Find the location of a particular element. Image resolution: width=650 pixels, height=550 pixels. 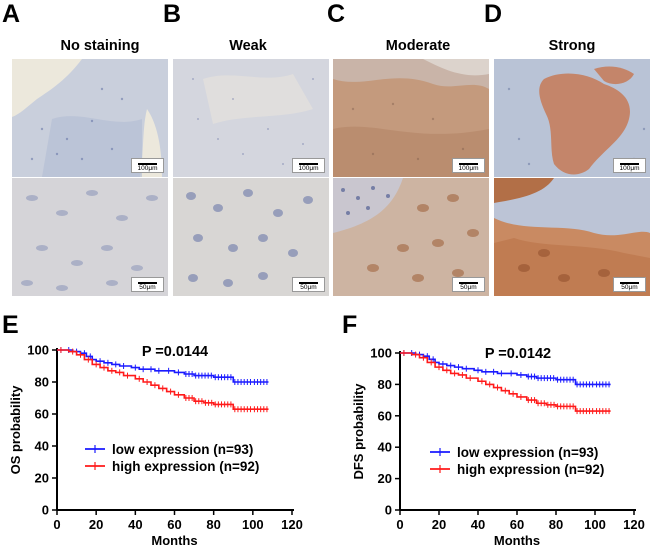

micrograph-a-low-mag-image is located at coordinates (90, 118).